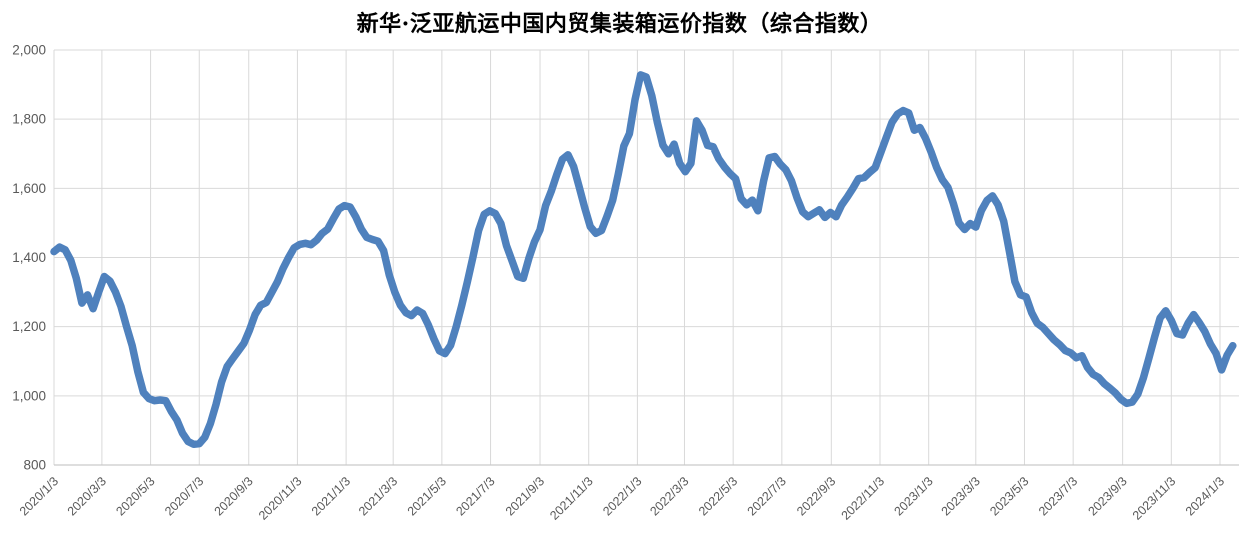 The image size is (1239, 535). I want to click on x-tick-label: 2023/7/3, so click(1058, 496).